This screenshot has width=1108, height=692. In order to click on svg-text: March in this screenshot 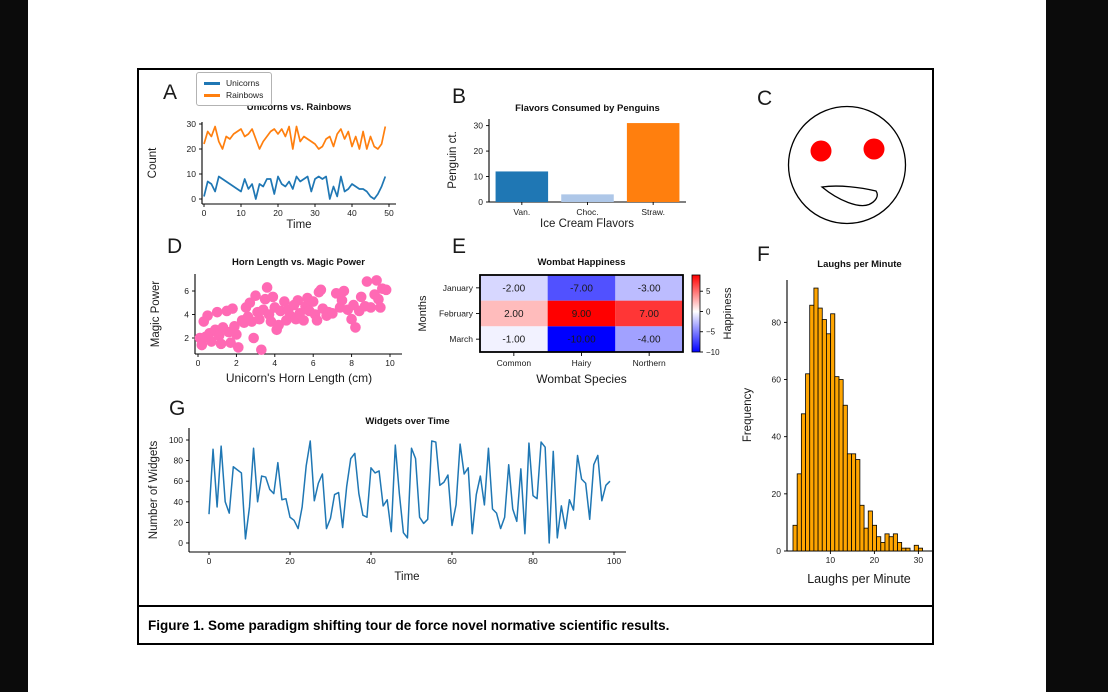, I will do `click(461, 339)`.